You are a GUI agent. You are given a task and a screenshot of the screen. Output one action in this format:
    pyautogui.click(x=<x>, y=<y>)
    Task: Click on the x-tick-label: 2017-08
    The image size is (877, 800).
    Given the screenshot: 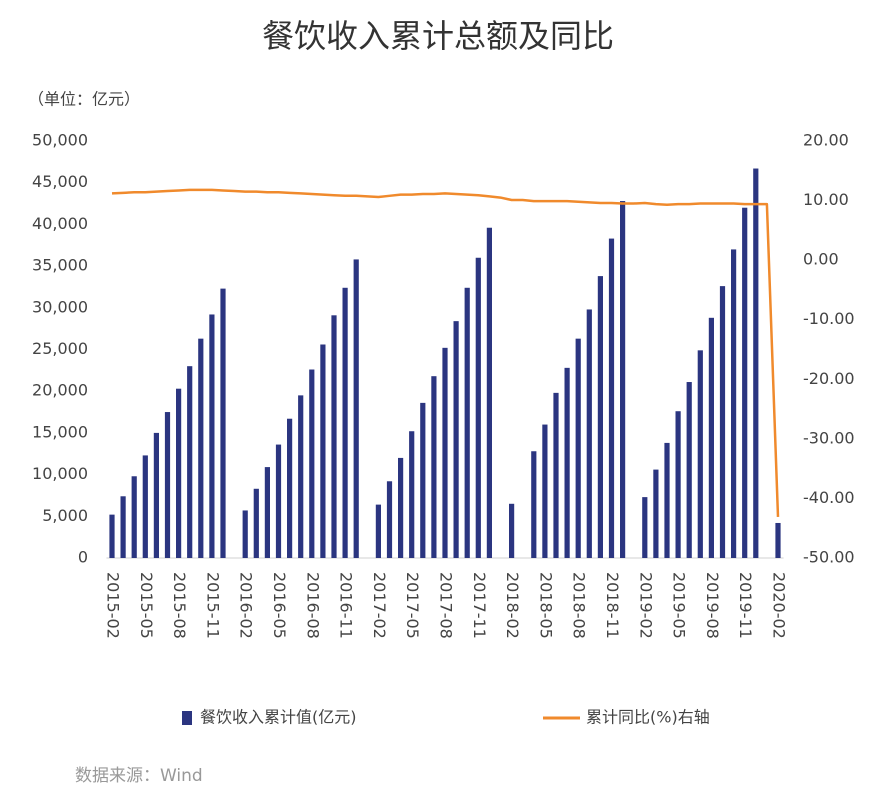 What is the action you would take?
    pyautogui.click(x=446, y=605)
    